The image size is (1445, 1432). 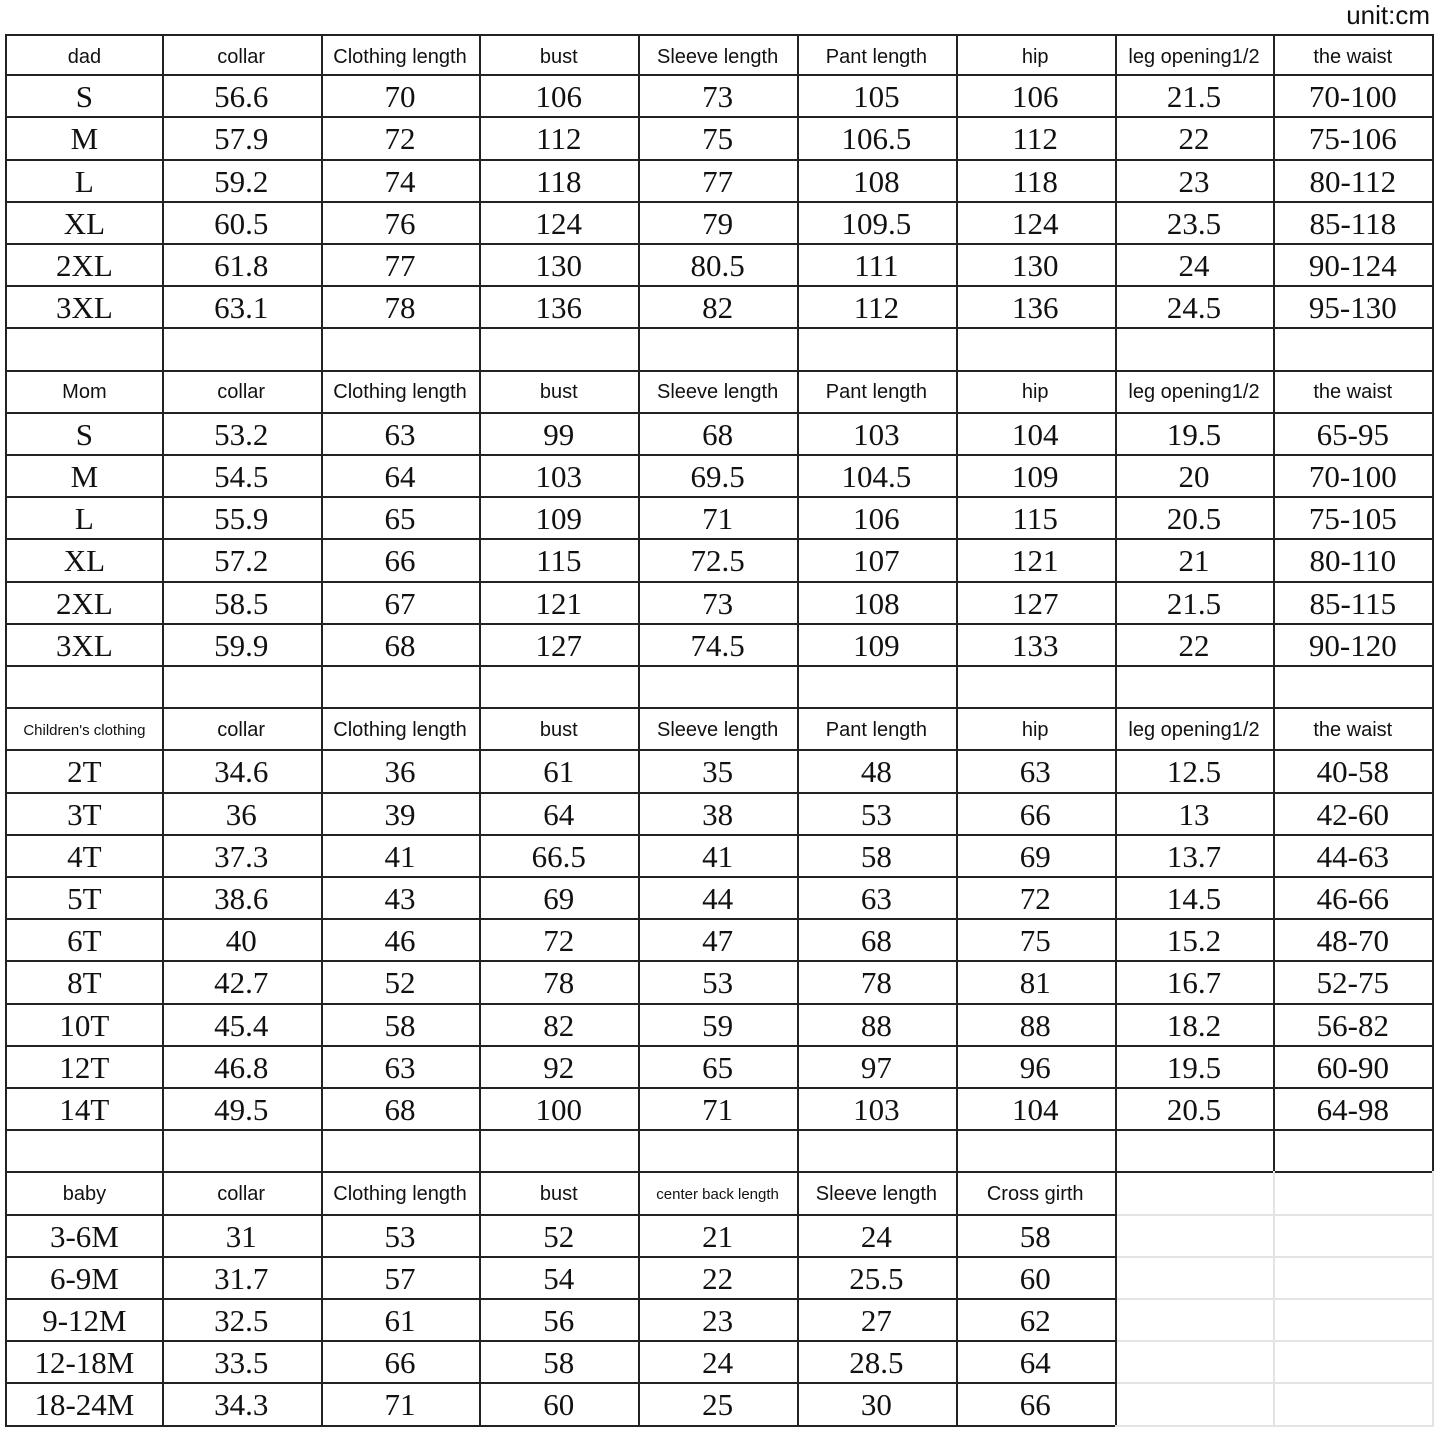 I want to click on value-cell: 62, so click(x=1036, y=1320).